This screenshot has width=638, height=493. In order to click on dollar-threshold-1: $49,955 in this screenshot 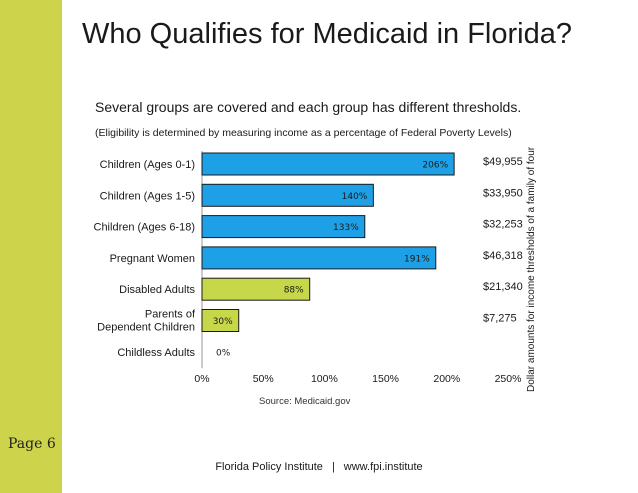, I will do `click(503, 162)`.